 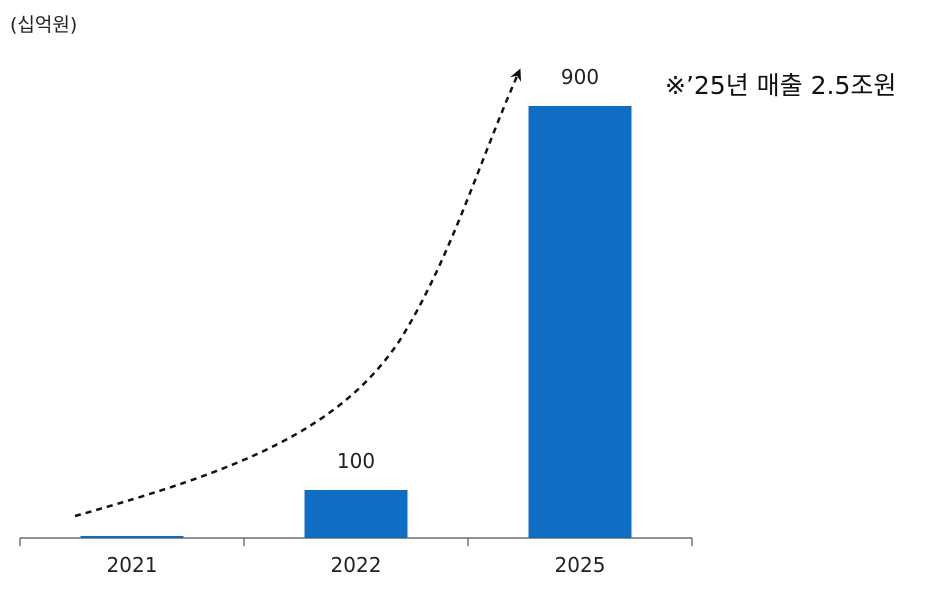 I want to click on data-label-2022: 100, so click(x=356, y=461).